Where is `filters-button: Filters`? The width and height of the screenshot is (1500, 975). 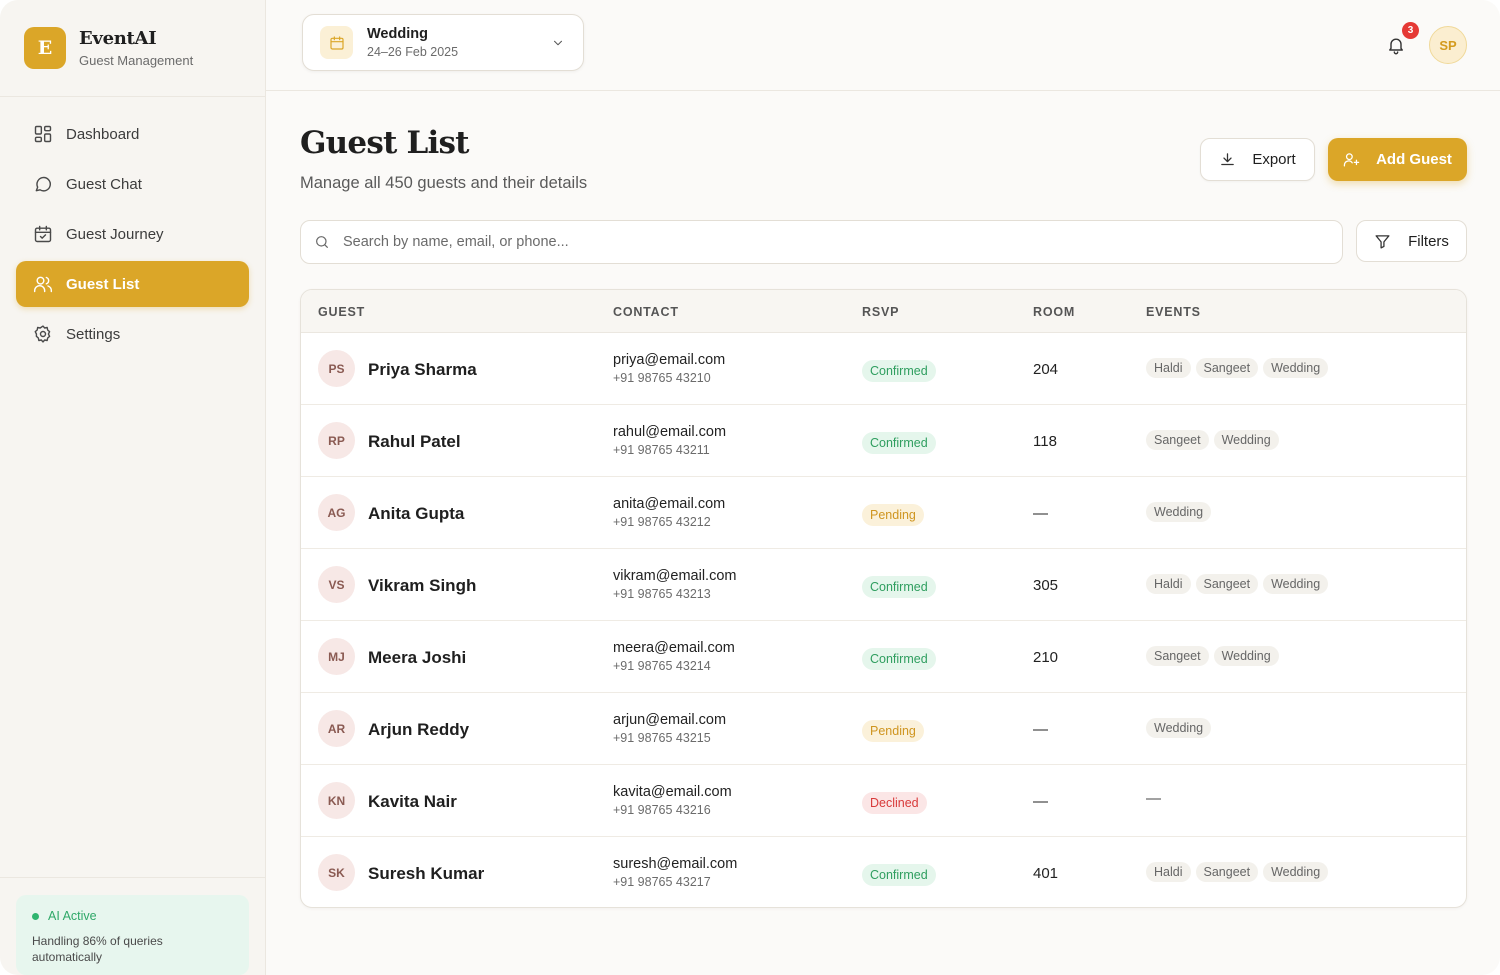
filters-button: Filters is located at coordinates (1411, 241).